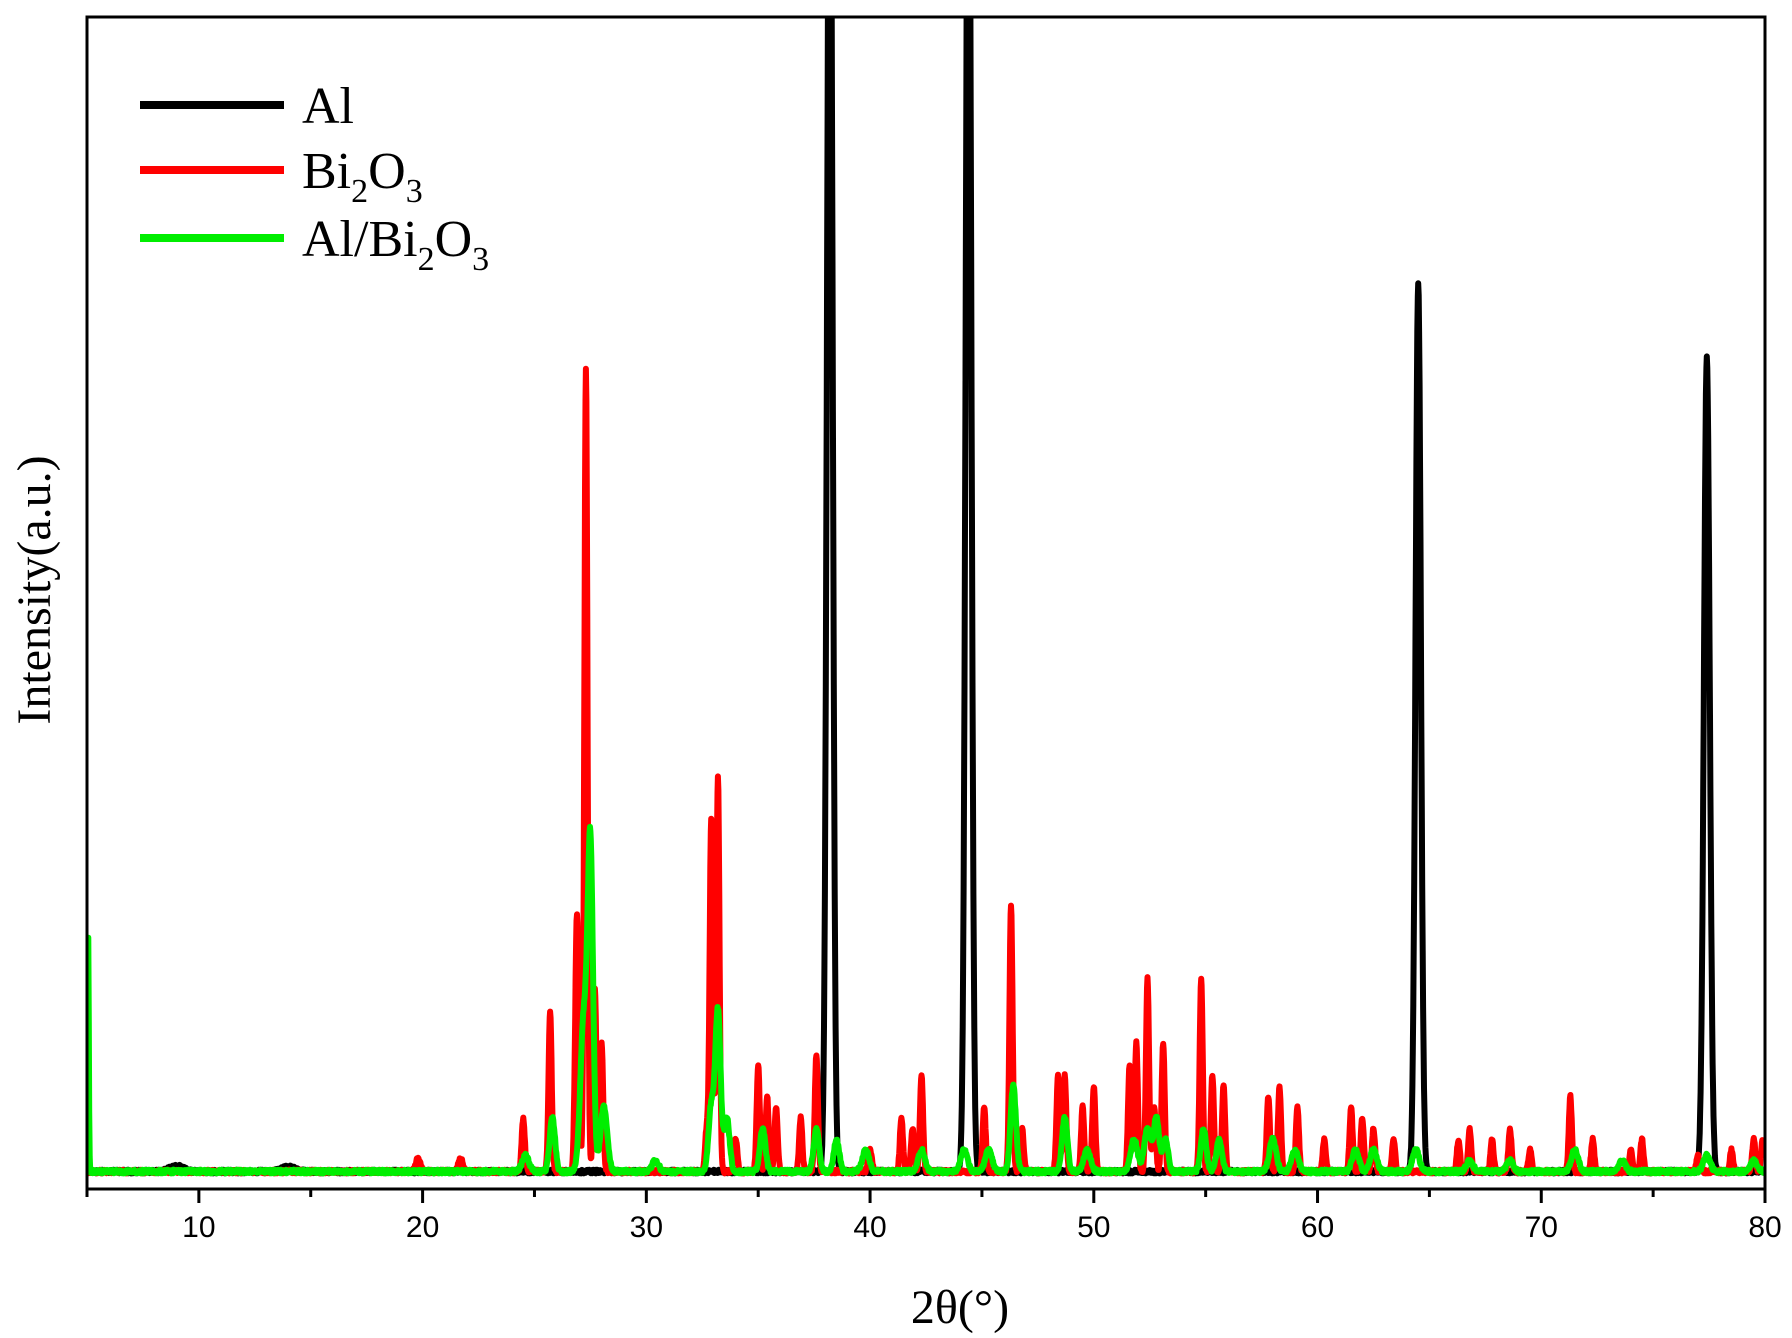 This screenshot has height=1338, width=1792. What do you see at coordinates (34, 589) in the screenshot?
I see `y-axis-label: Intensity(a.u.)` at bounding box center [34, 589].